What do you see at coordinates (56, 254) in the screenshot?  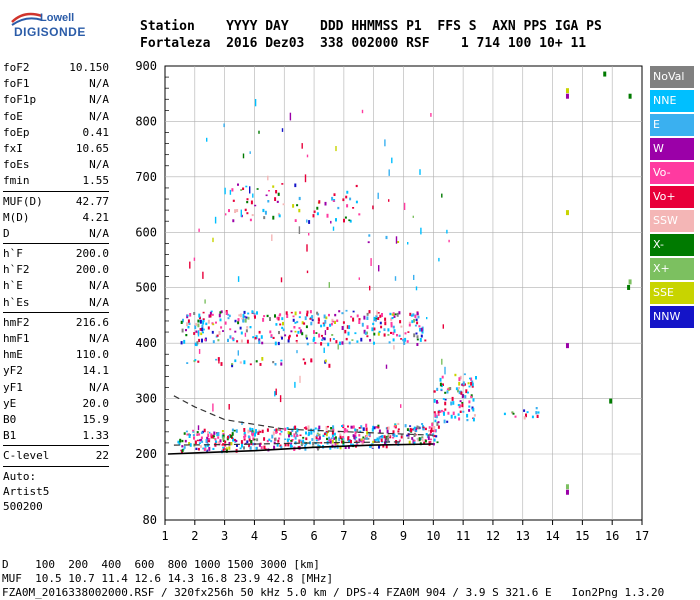 I see `param-row: h`F 200.0` at bounding box center [56, 254].